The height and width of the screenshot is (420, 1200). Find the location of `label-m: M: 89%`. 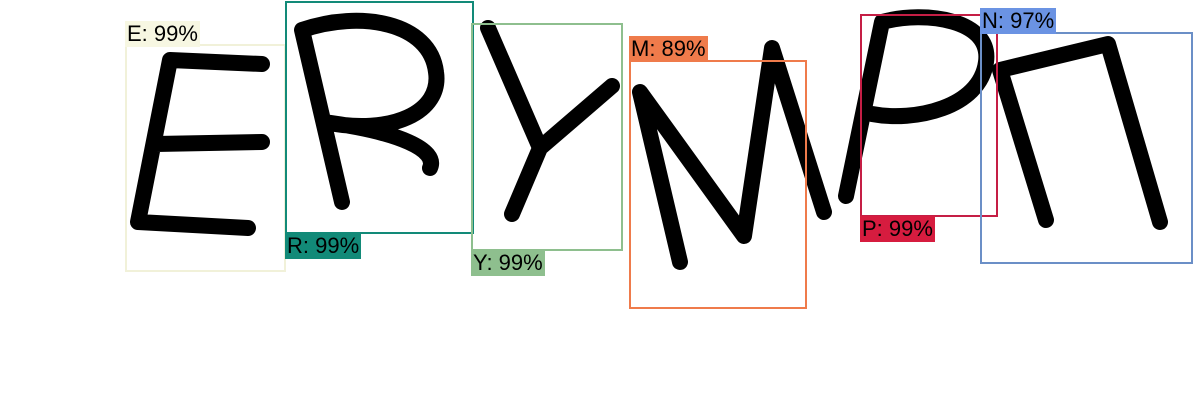

label-m: M: 89% is located at coordinates (668, 49).